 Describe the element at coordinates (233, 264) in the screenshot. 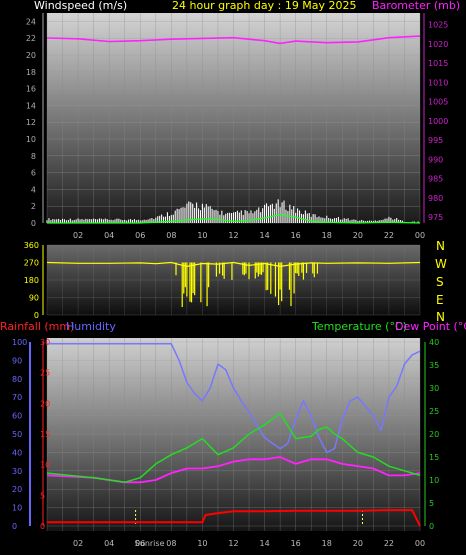

I see `direction-line` at that location.